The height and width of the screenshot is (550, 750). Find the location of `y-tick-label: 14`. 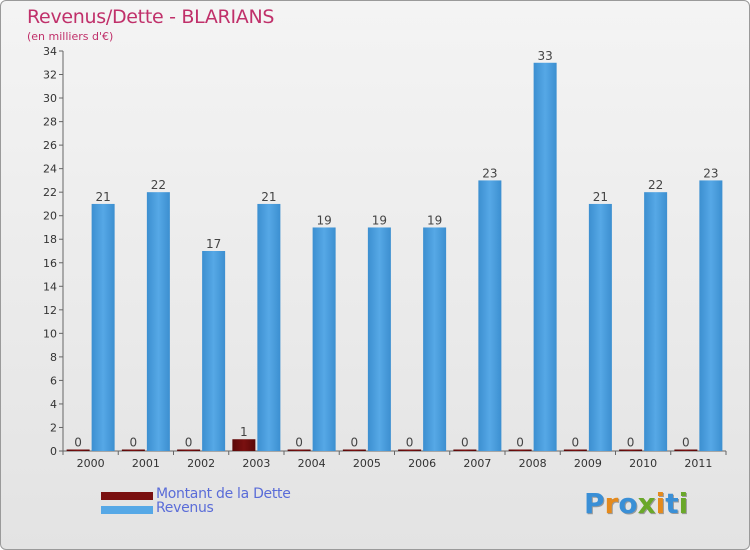

y-tick-label: 14 is located at coordinates (50, 286).